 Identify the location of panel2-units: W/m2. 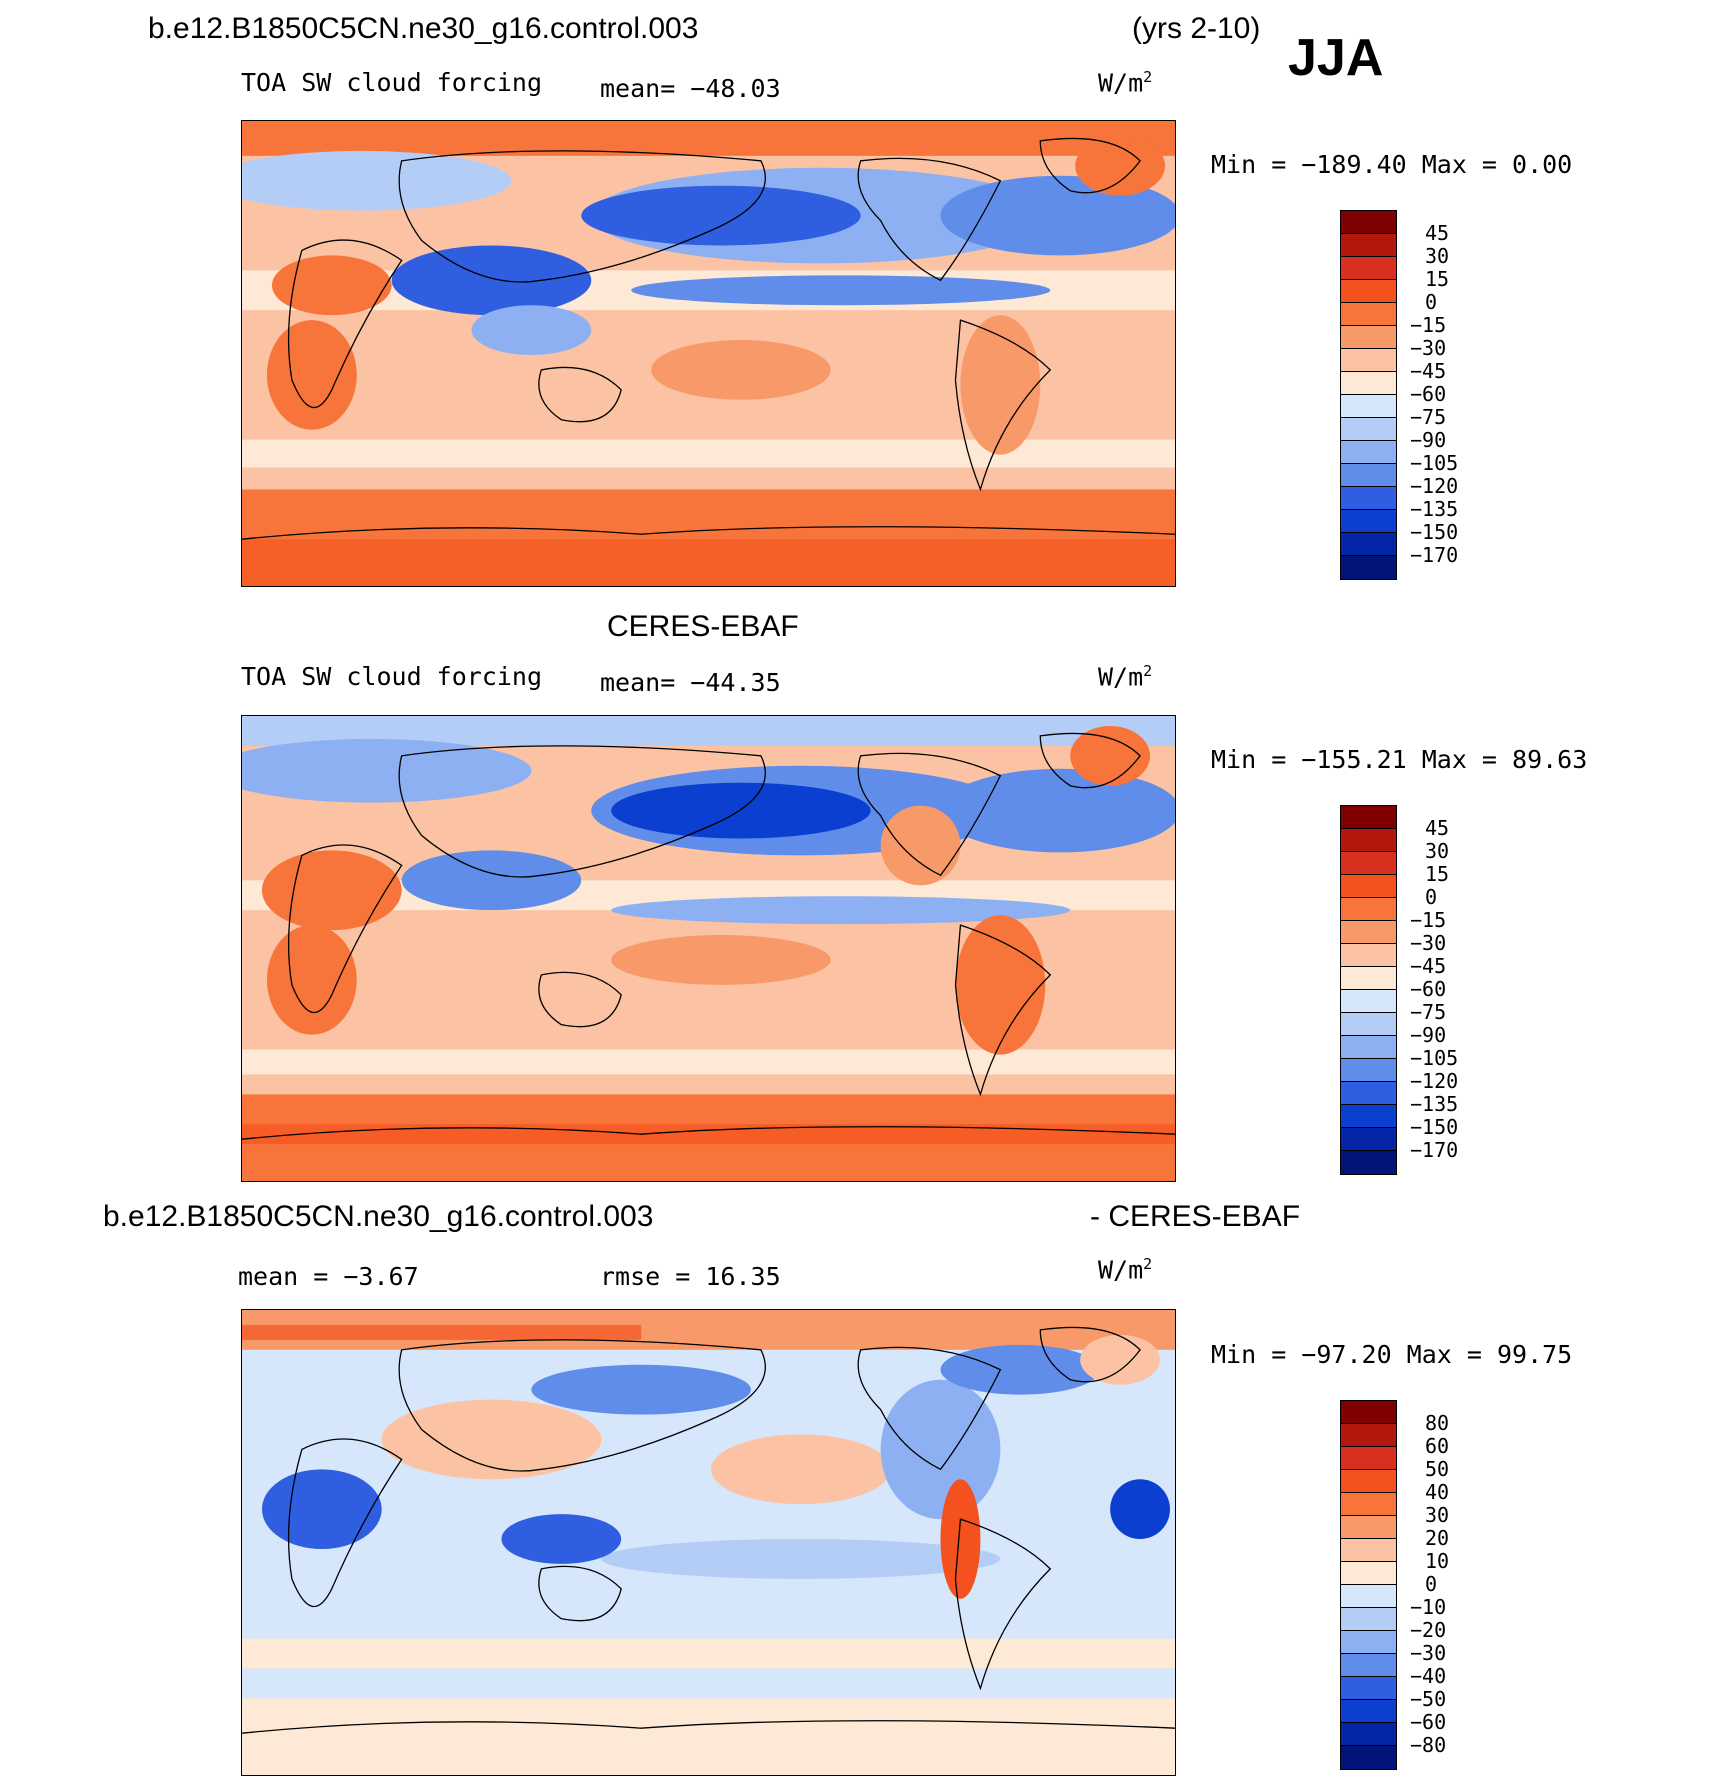
(1125, 677).